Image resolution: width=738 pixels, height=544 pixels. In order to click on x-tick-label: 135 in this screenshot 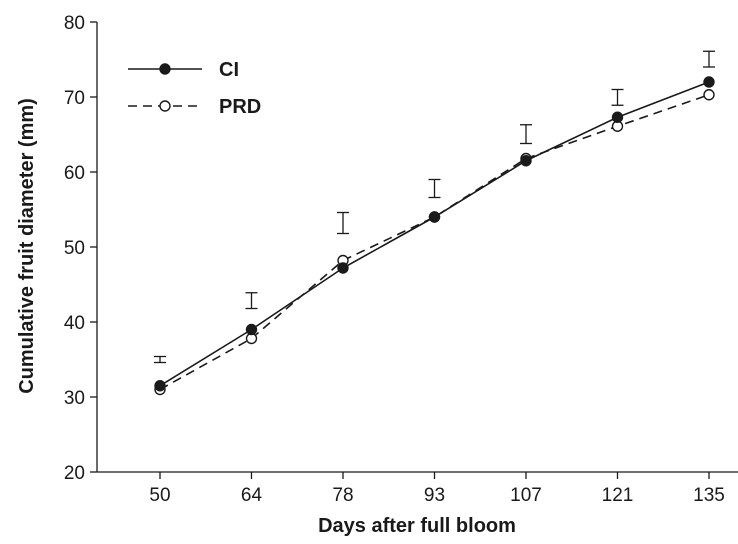, I will do `click(709, 495)`.